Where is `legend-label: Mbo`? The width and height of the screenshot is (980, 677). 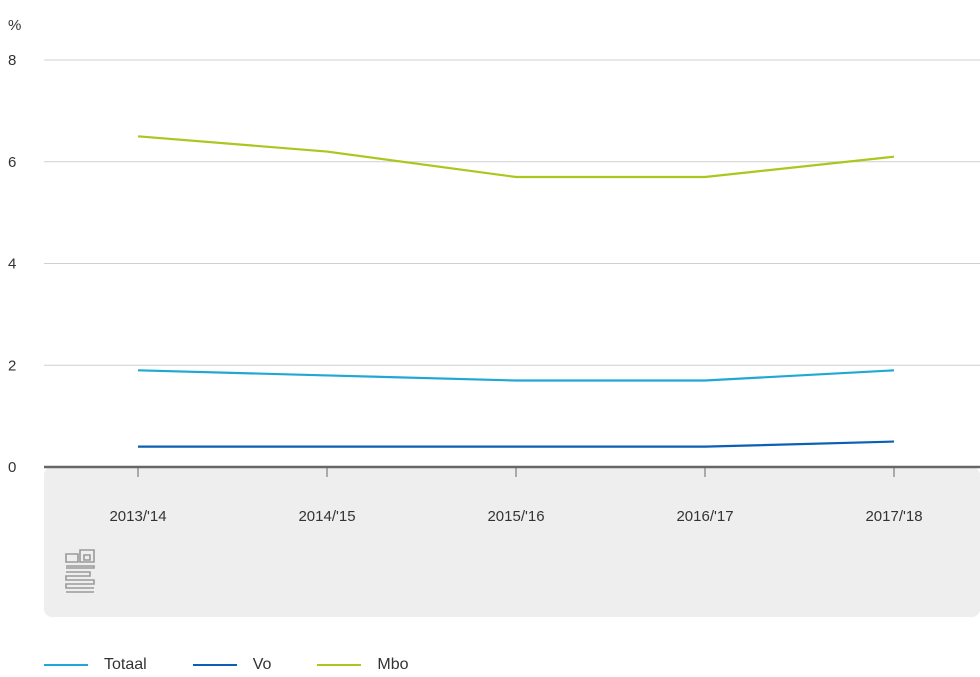 legend-label: Mbo is located at coordinates (393, 664).